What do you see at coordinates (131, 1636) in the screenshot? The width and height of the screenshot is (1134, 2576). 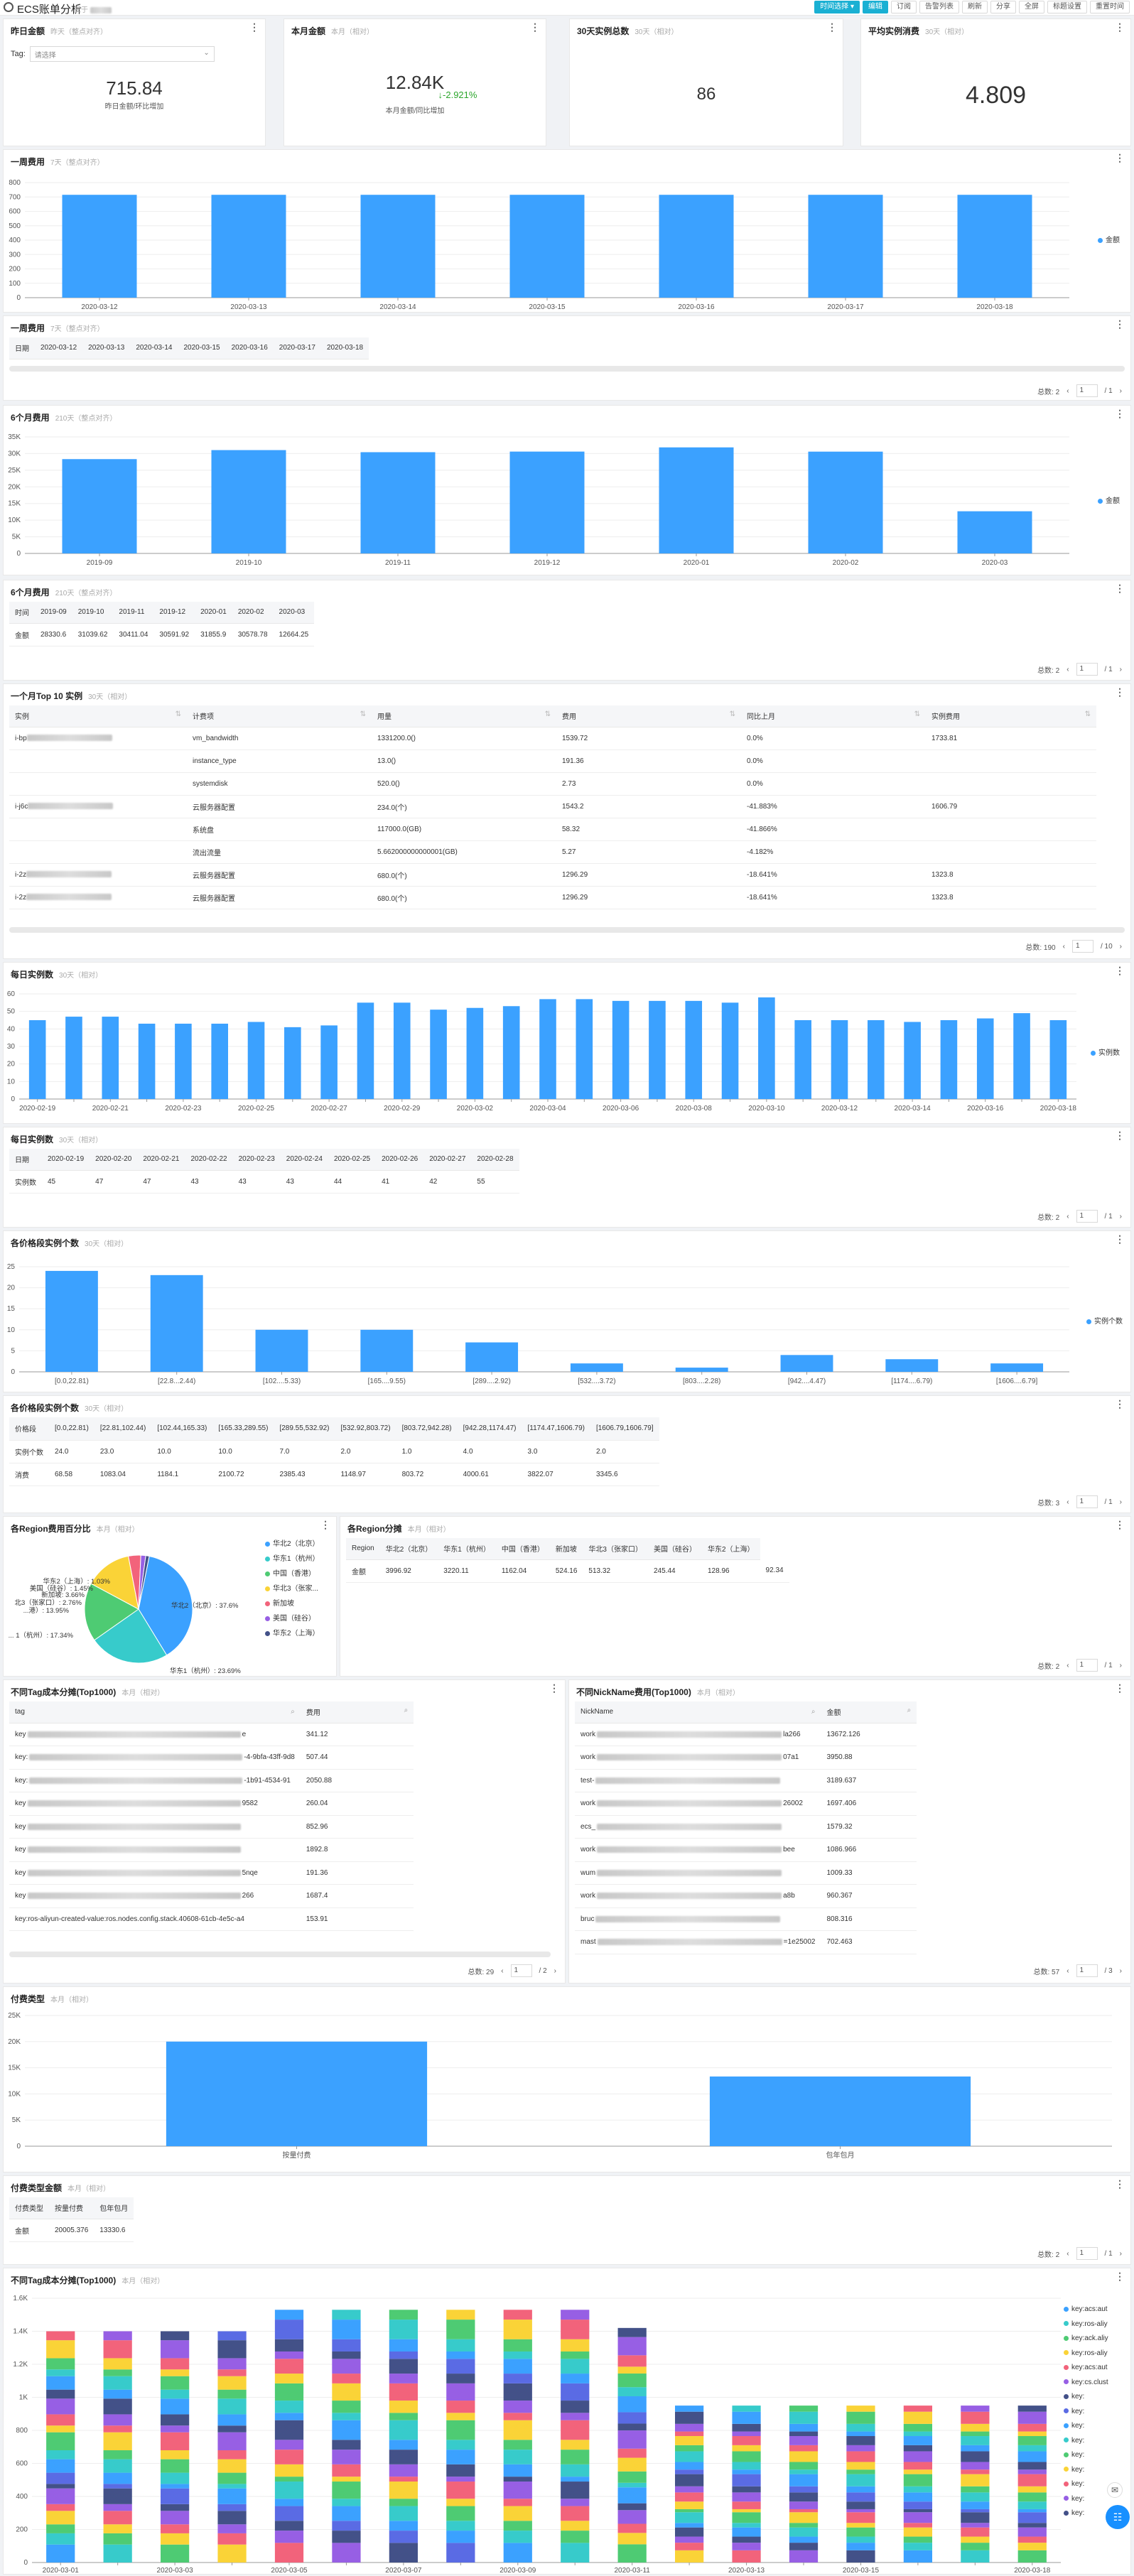 I see `pie-slice` at bounding box center [131, 1636].